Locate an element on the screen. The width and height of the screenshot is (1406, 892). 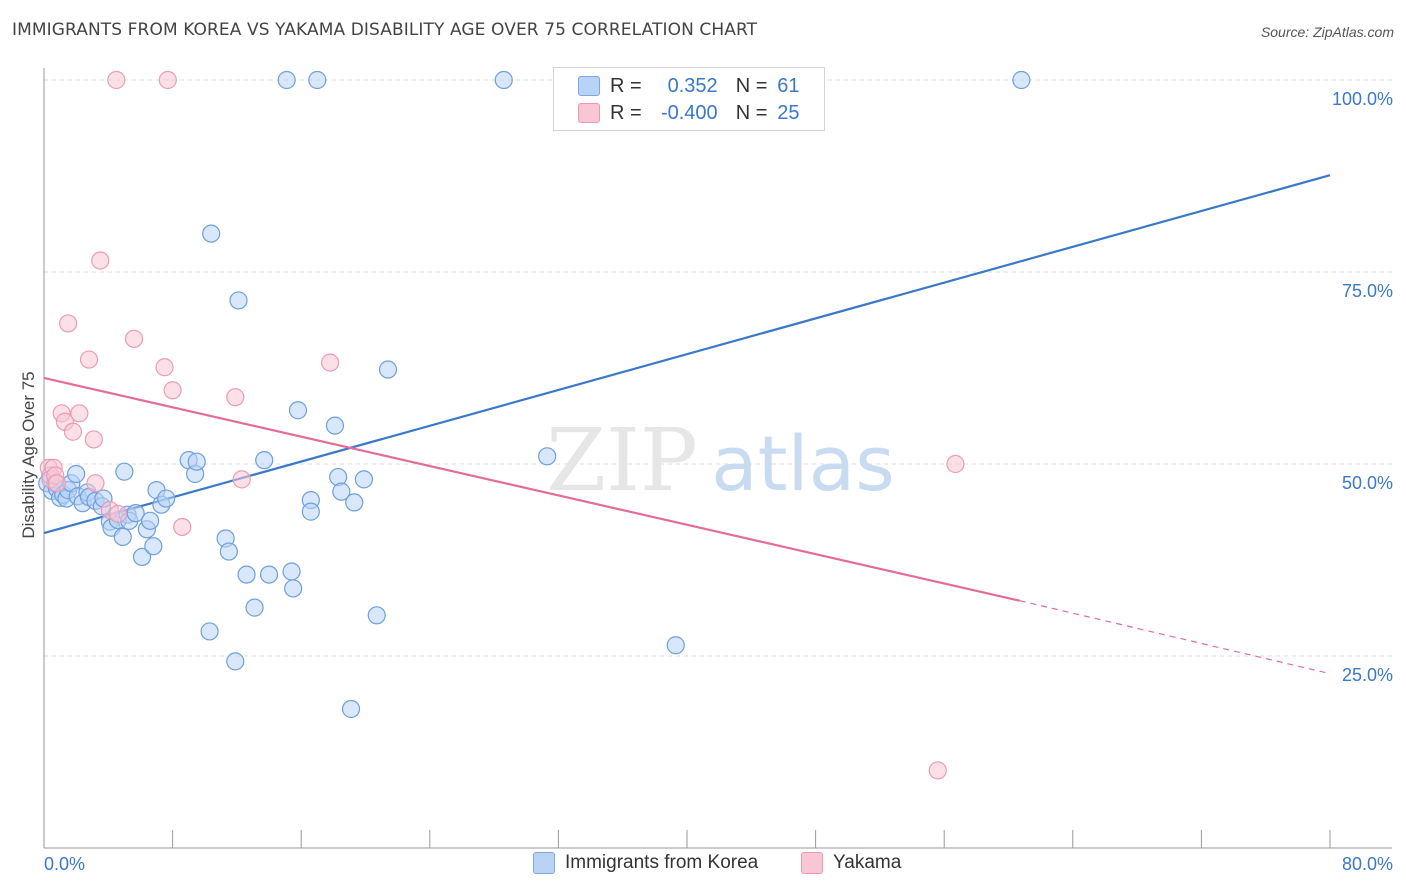
trend-line-extension is located at coordinates (1175, 637).